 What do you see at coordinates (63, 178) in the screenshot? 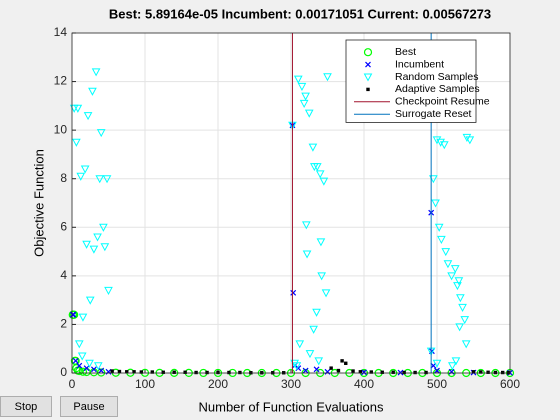
I see `y-tick-label: 8` at bounding box center [63, 178].